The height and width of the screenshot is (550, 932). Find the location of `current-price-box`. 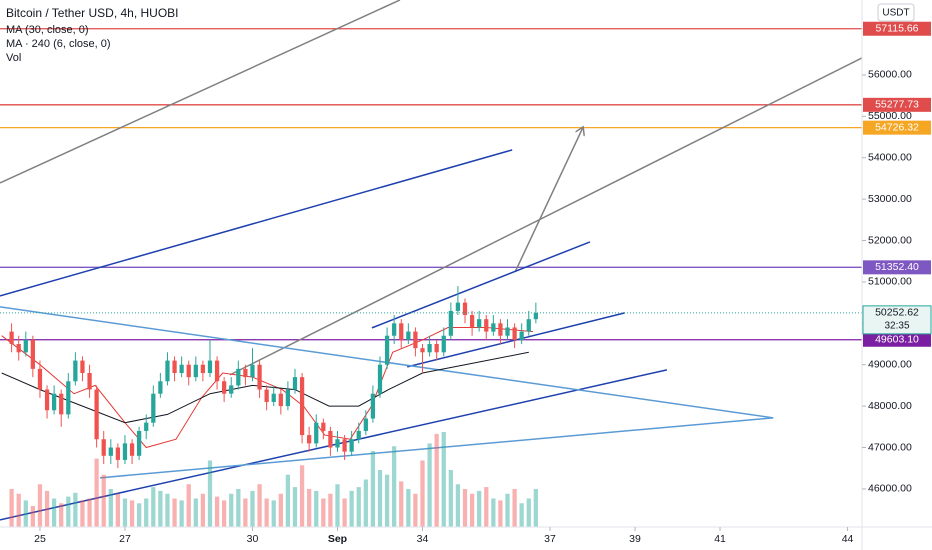

current-price-box is located at coordinates (897, 320).